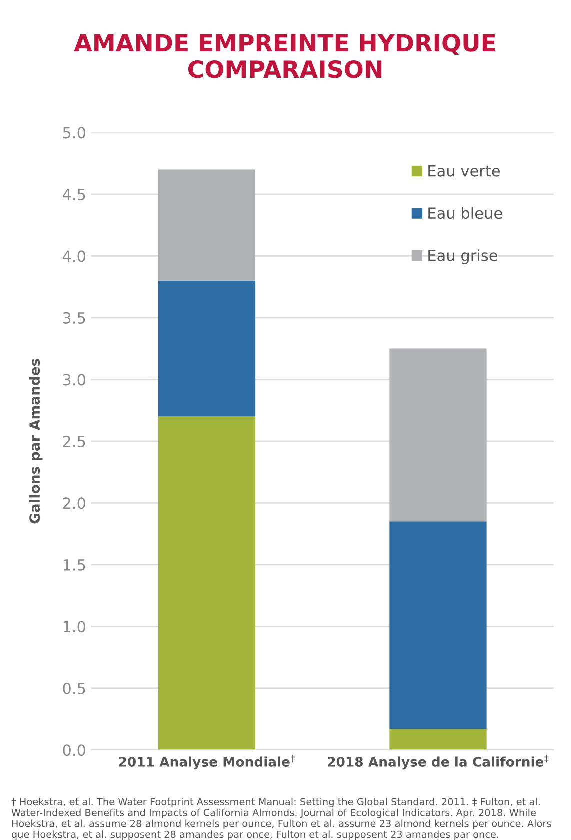 The width and height of the screenshot is (571, 840). Describe the element at coordinates (74, 318) in the screenshot. I see `y-tick-label: 3.5` at that location.